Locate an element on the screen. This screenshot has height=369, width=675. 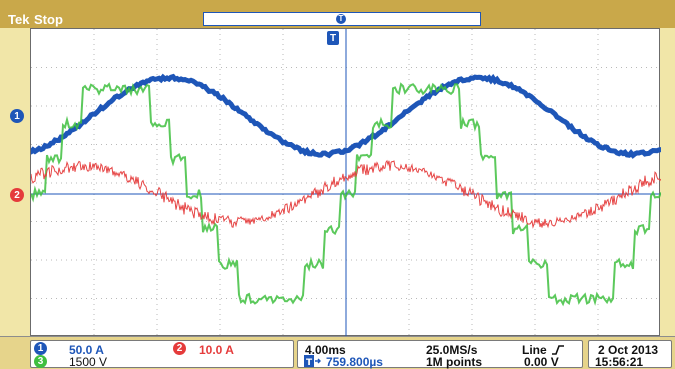
ch2-level-marker: 2 is located at coordinates (17, 195).